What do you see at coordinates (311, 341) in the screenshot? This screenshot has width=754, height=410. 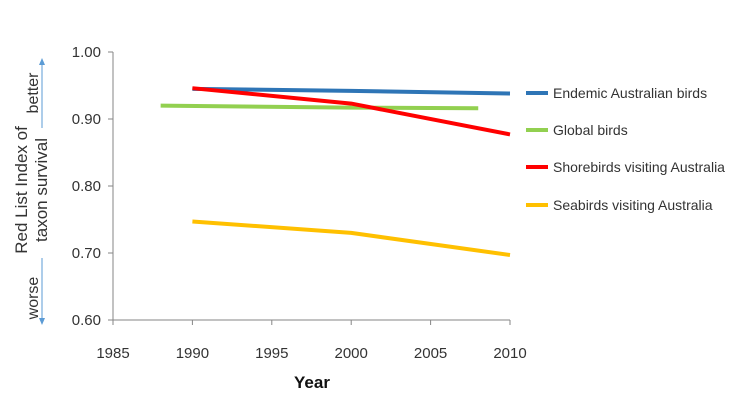 I see `x-axis-ticks: 1985 1990 1995 2000 2005 2010` at bounding box center [311, 341].